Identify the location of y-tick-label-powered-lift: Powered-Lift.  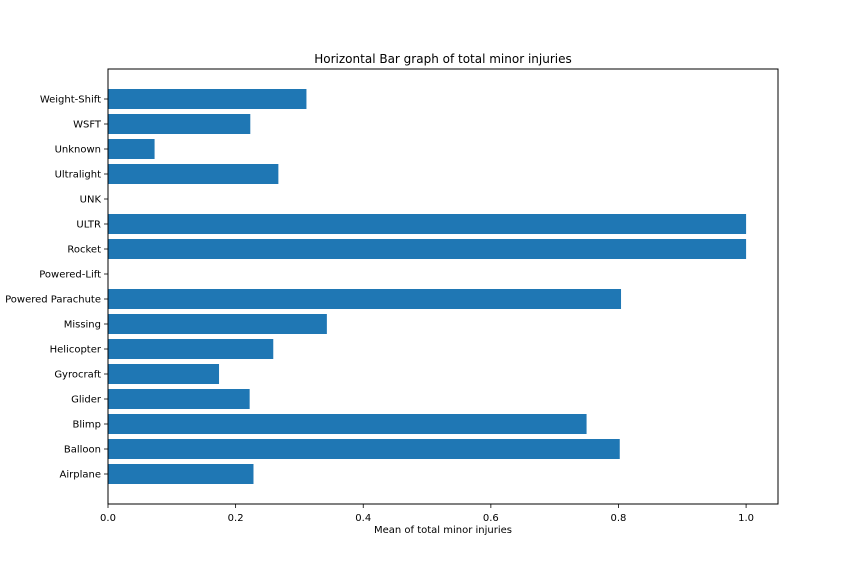
(70, 275).